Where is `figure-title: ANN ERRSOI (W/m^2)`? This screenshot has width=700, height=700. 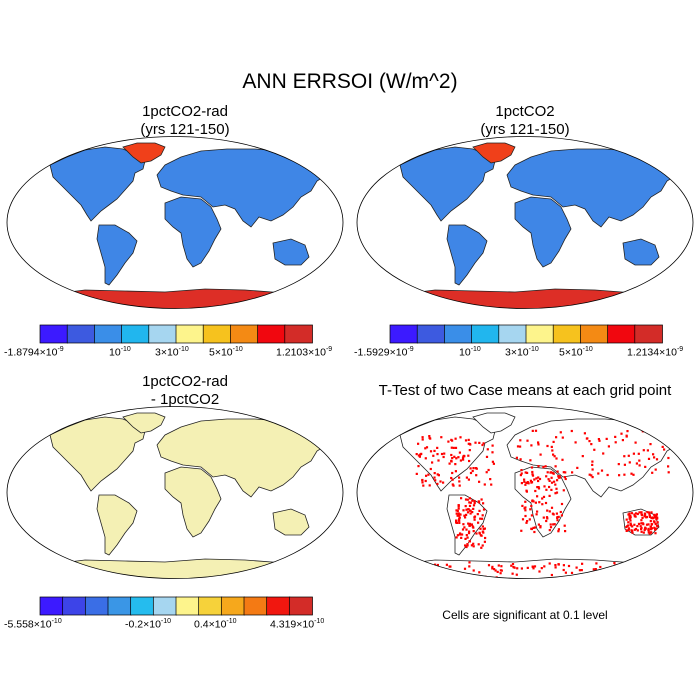 figure-title: ANN ERRSOI (W/m^2) is located at coordinates (350, 81).